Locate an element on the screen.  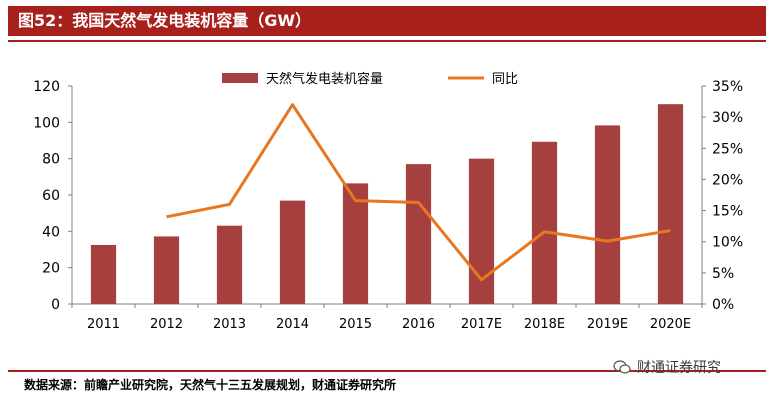
y-right-tick-label: 35% is located at coordinates (727, 87).